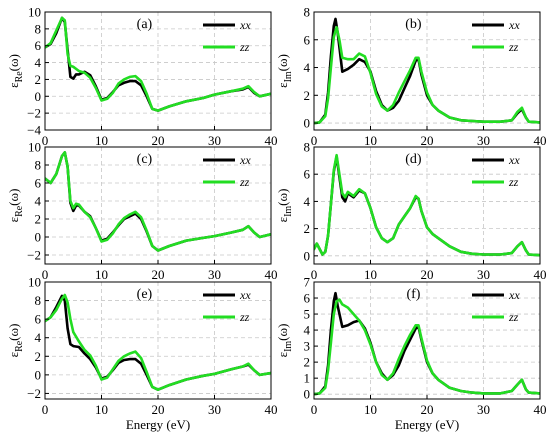  Describe the element at coordinates (307, 346) in the screenshot. I see `y-tick-label: 3` at that location.